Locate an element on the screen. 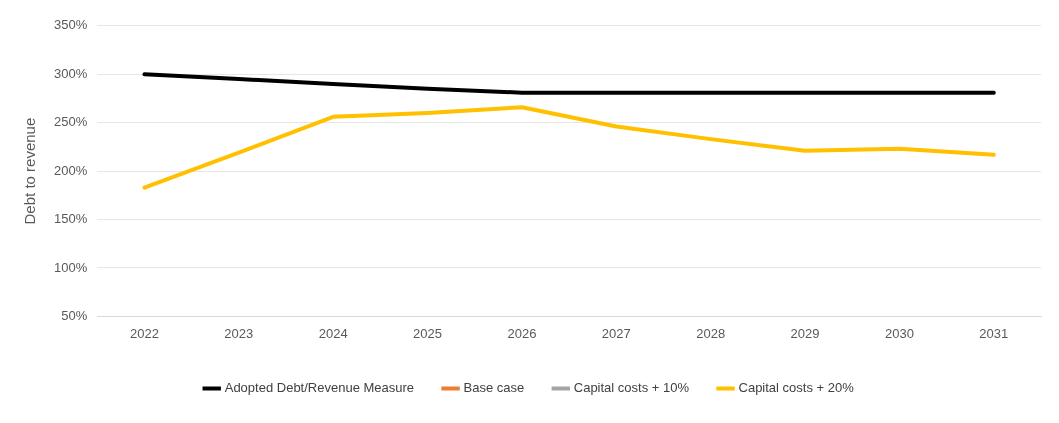 Image resolution: width=1059 pixels, height=423 pixels. y-tick-label: 50% is located at coordinates (74, 315).